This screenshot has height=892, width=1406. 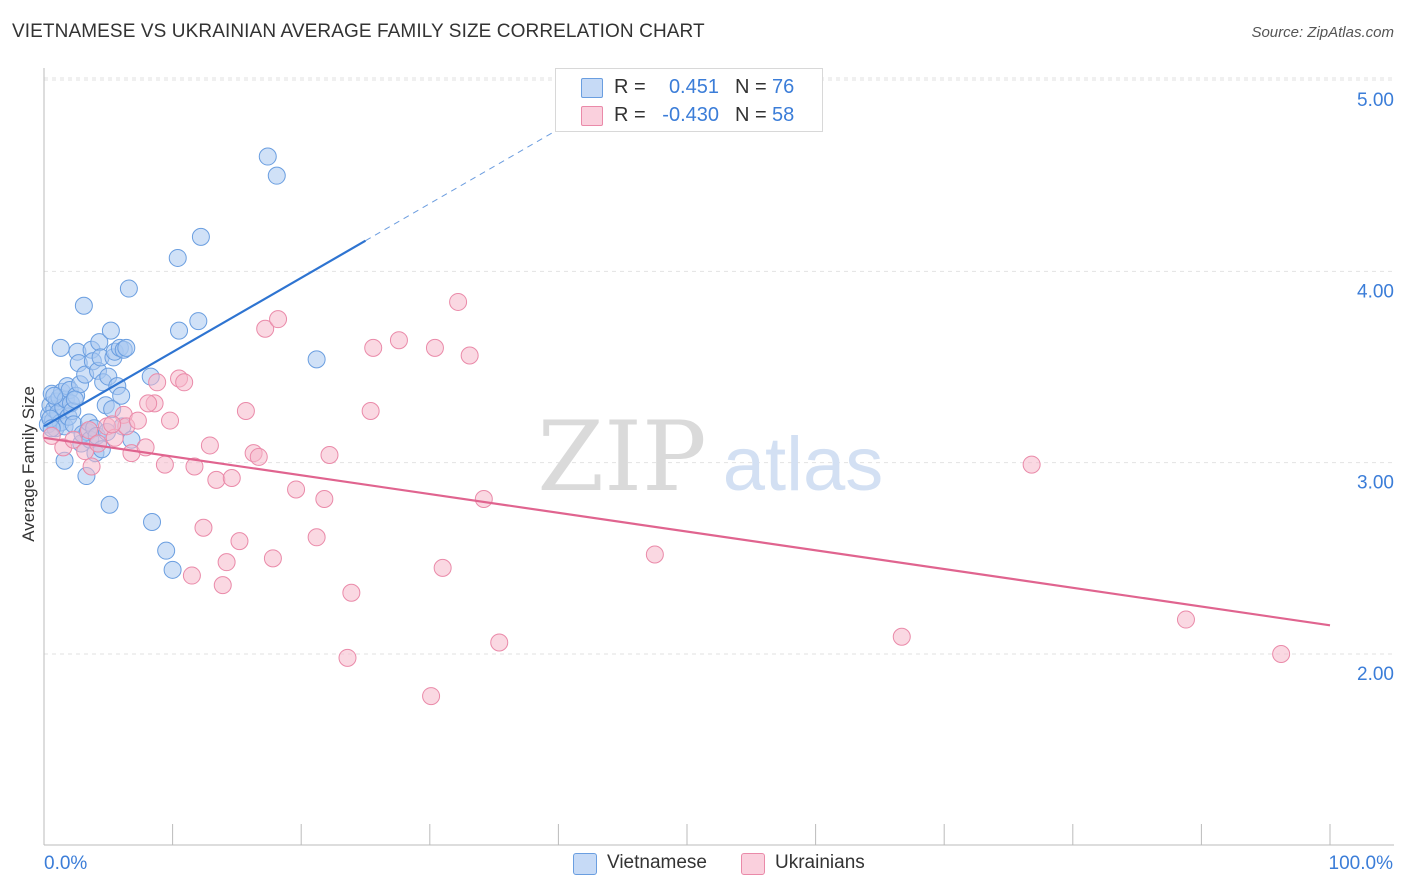 I want to click on n-value: 76, so click(x=783, y=87).